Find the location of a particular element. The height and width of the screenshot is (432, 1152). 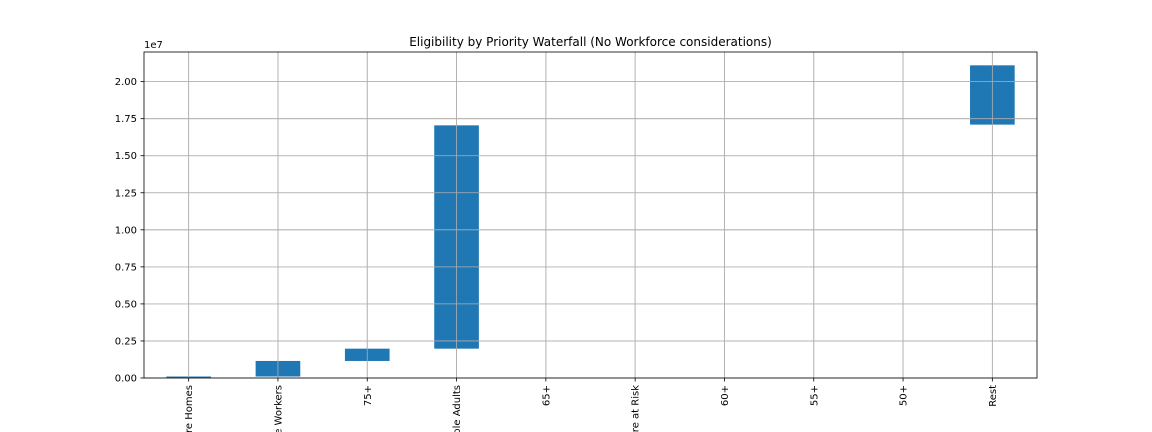

y-tick-label: 0.50 is located at coordinates (126, 304).